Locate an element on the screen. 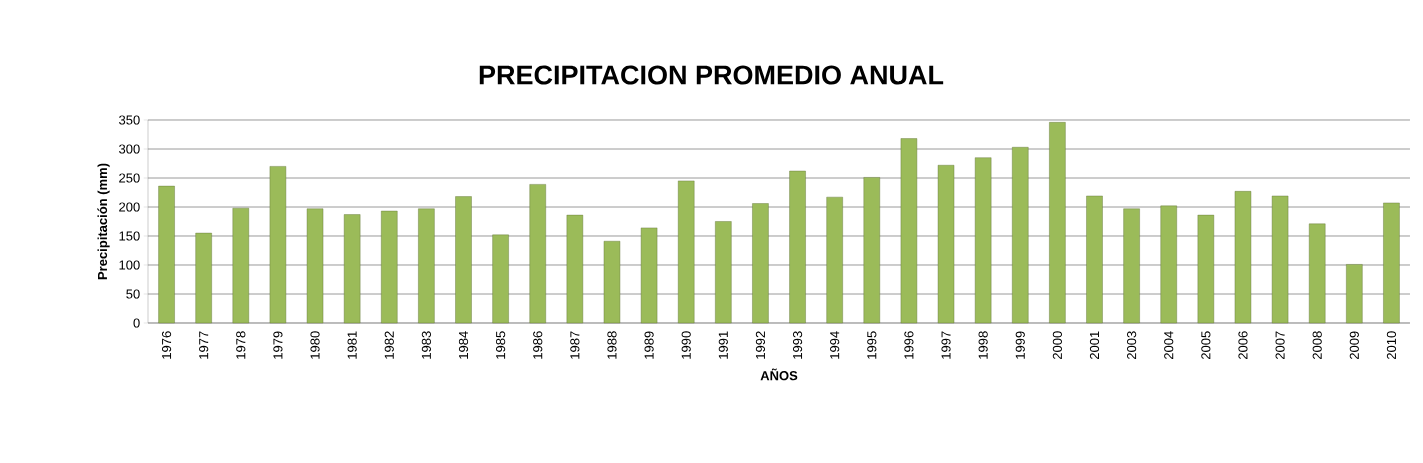 The height and width of the screenshot is (463, 1423). x-tick-label: 2006 is located at coordinates (1243, 345).